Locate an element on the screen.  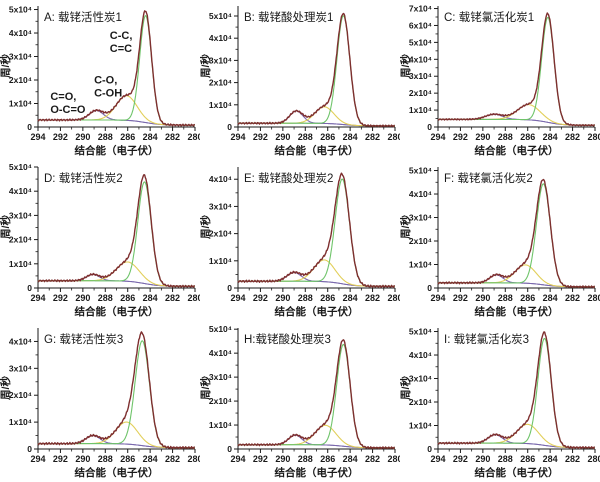
peak-assignment-annotation: C-C, C=C is located at coordinates (121, 42).